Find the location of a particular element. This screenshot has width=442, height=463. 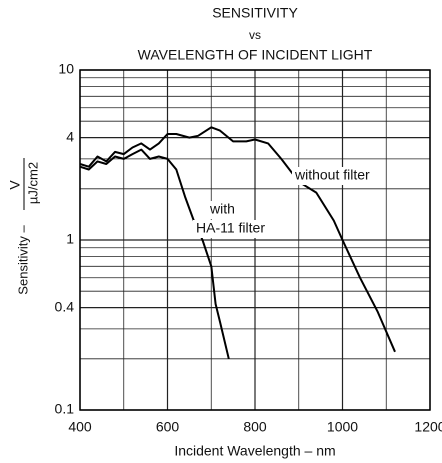

y-tick-label: 0.4 is located at coordinates (65, 306).